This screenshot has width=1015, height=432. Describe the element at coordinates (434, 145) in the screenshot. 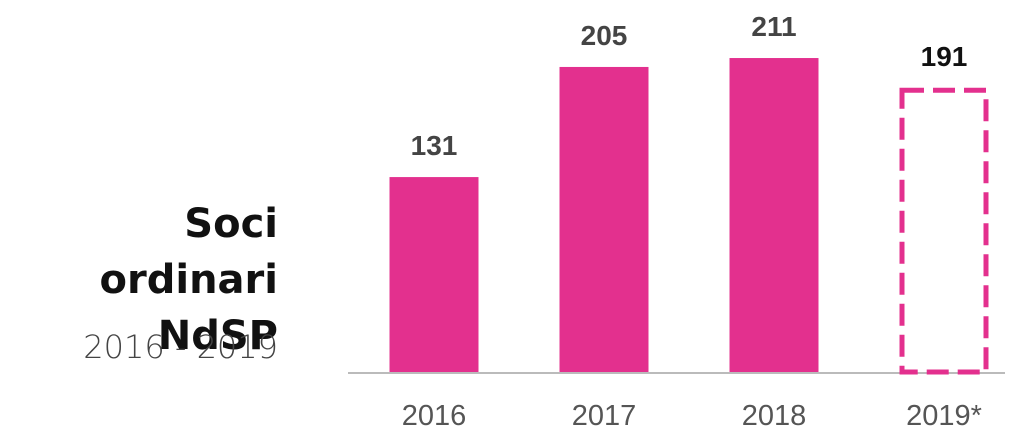

I see `value-label: 131` at that location.